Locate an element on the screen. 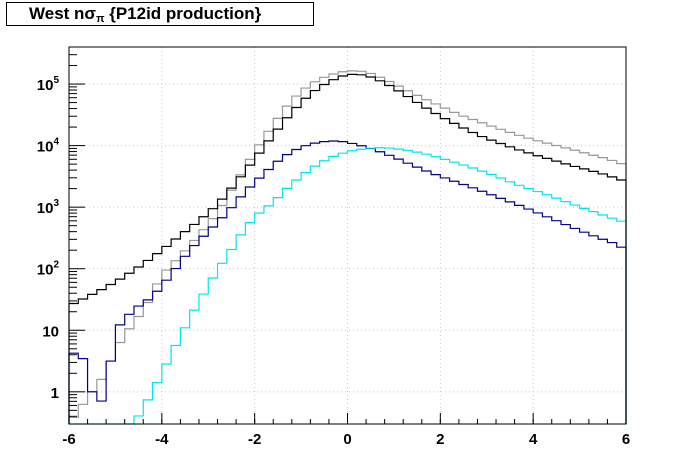 The height and width of the screenshot is (472, 696). chart-title: West nσπ {P12id production} is located at coordinates (160, 14).